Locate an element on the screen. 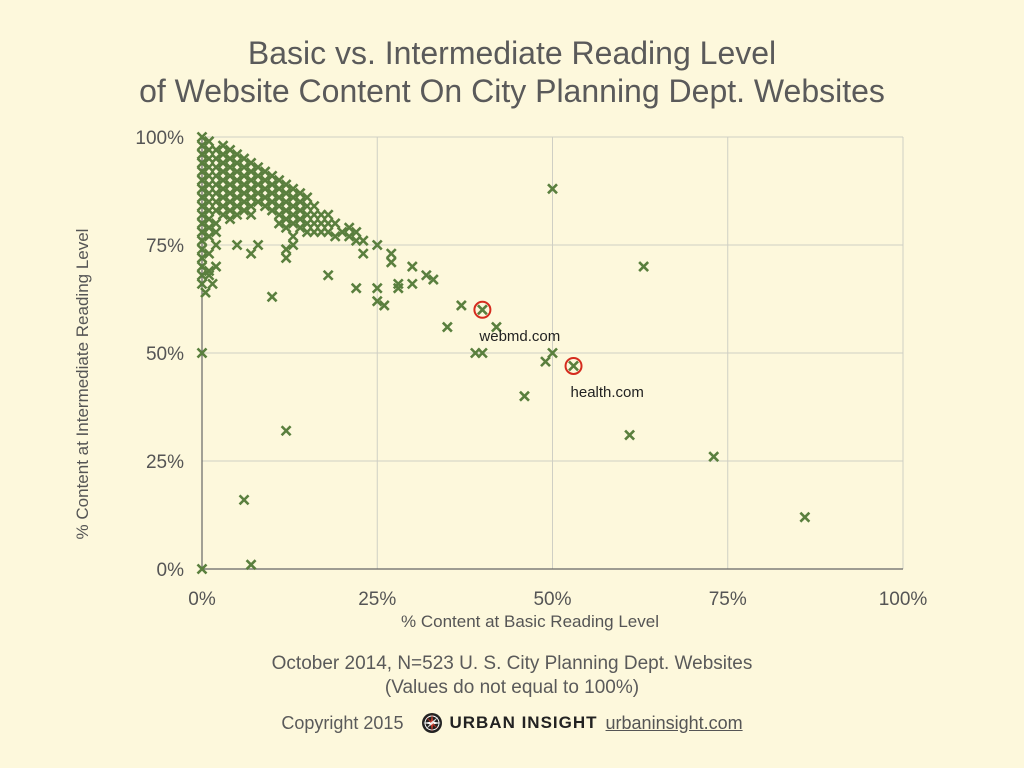 Image resolution: width=1024 pixels, height=768 pixels. y-tick-label: 25% is located at coordinates (165, 462).